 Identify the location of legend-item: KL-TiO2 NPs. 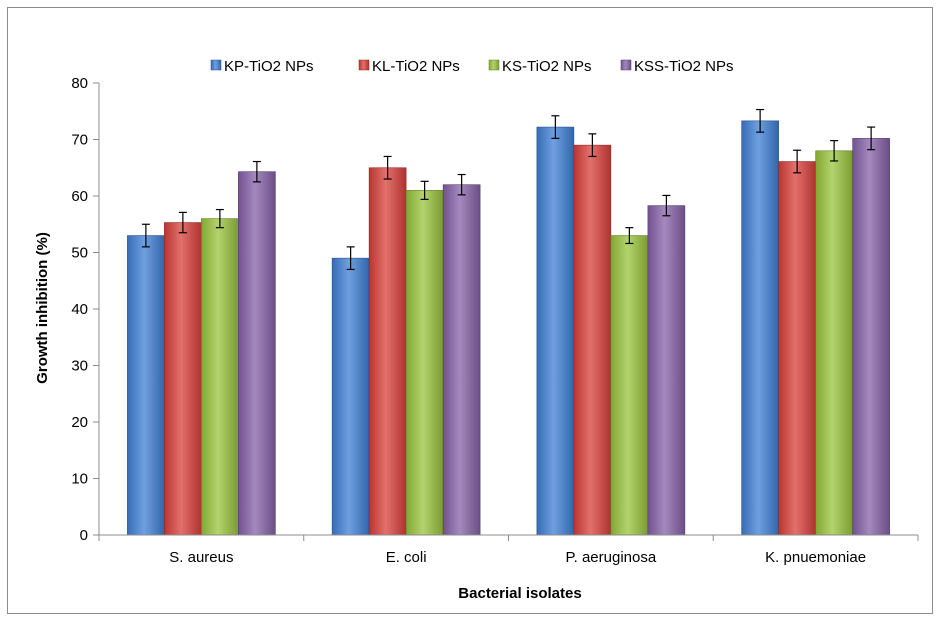
(409, 66).